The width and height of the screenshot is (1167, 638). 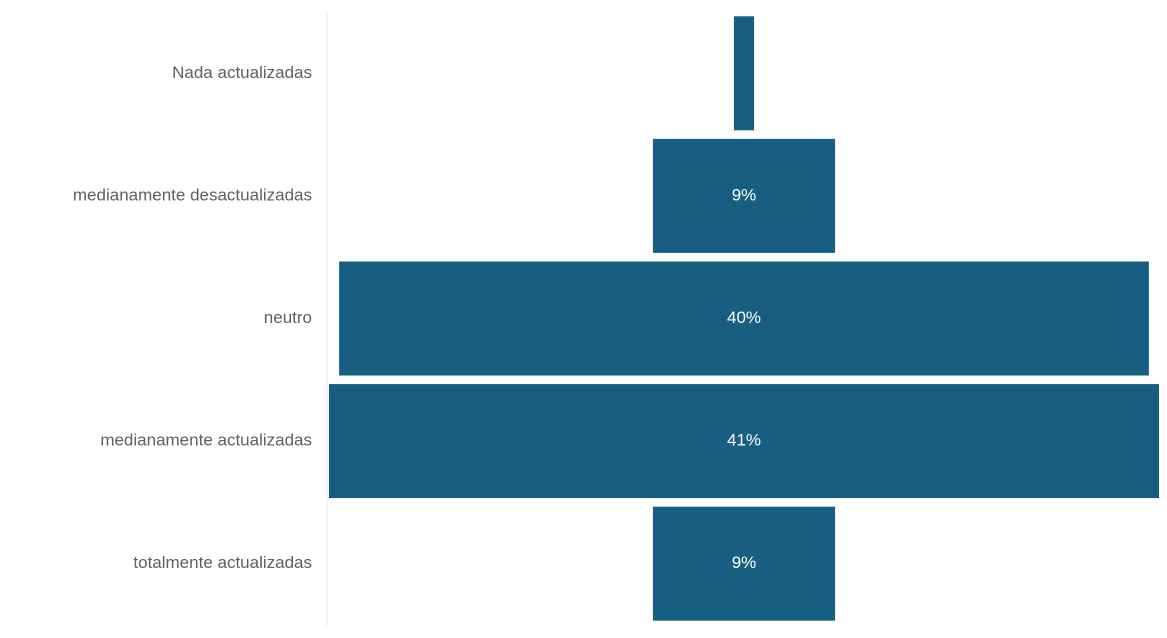 What do you see at coordinates (206, 440) in the screenshot?
I see `category-label: medianamente actualizadas` at bounding box center [206, 440].